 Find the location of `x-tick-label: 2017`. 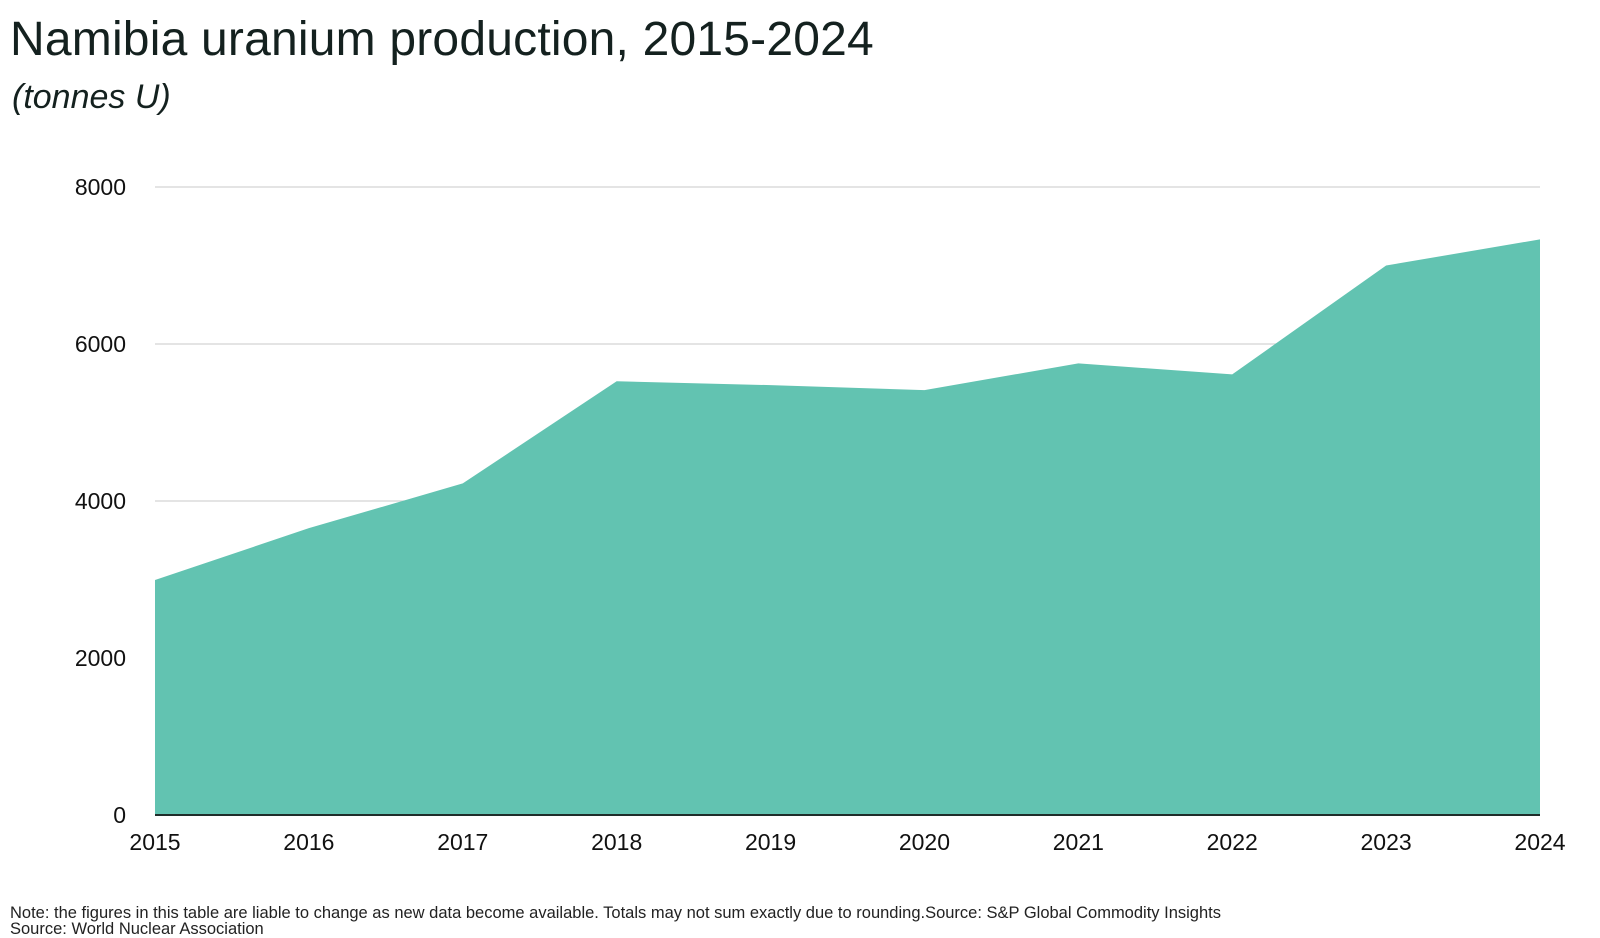

x-tick-label: 2017 is located at coordinates (462, 842).